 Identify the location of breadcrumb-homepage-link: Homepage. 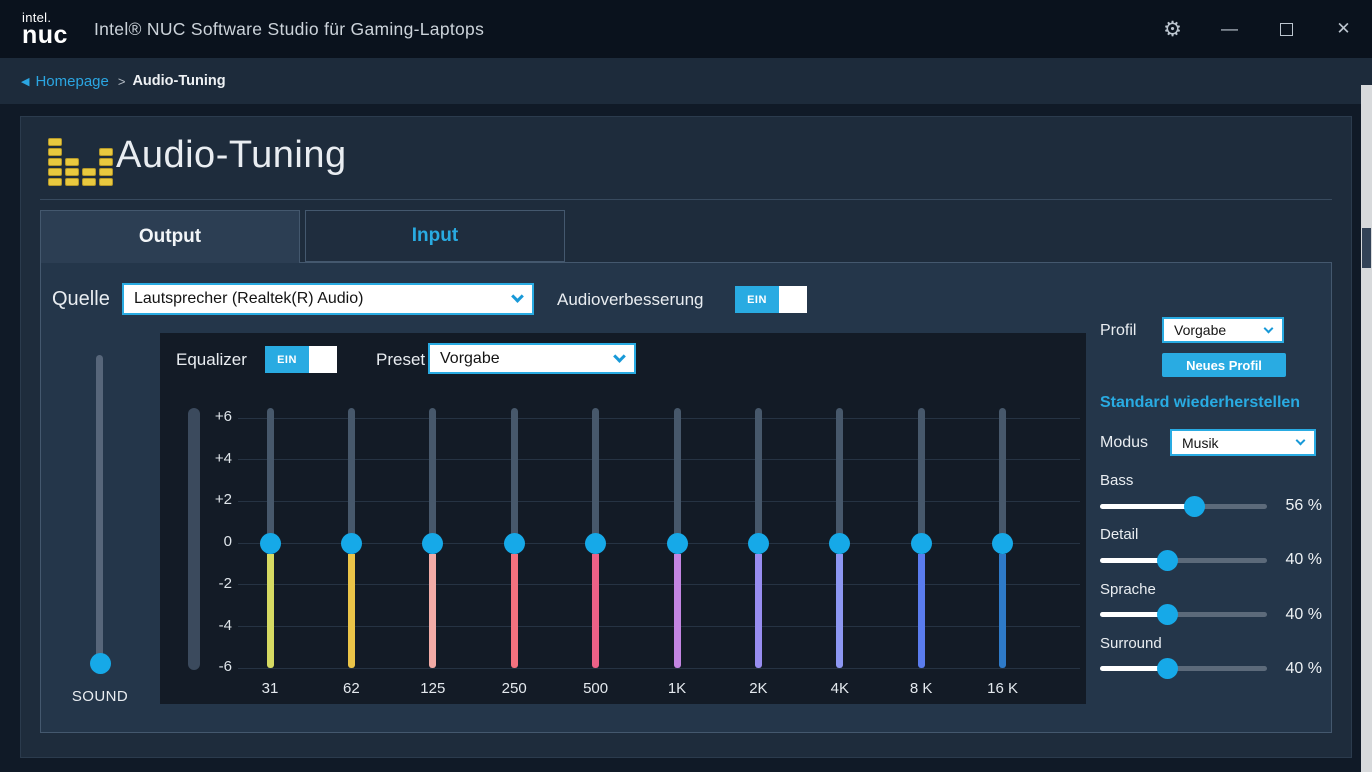
(72, 81).